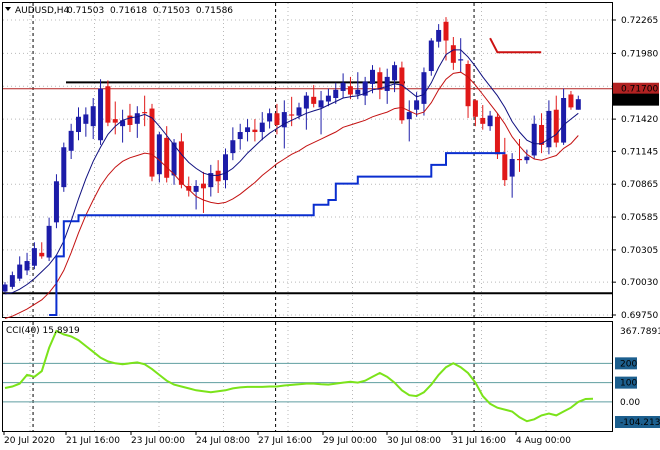 This screenshot has height=450, width=660. What do you see at coordinates (639, 283) in the screenshot?
I see `price-tick-label: 0.70030` at bounding box center [639, 283].